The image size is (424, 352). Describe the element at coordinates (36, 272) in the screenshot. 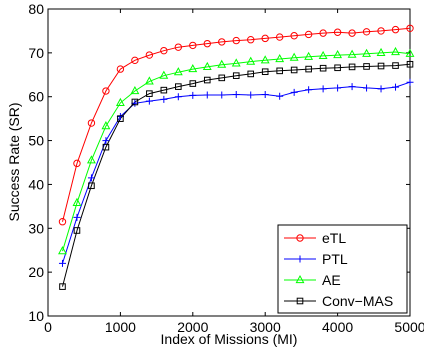

I see `y-tick-label: 20` at that location.